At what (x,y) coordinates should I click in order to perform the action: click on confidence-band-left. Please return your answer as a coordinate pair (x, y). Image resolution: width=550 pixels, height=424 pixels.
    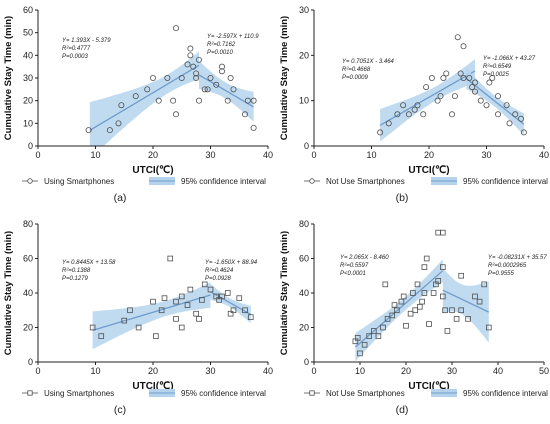
    Looking at the image, I should click on (427, 100).